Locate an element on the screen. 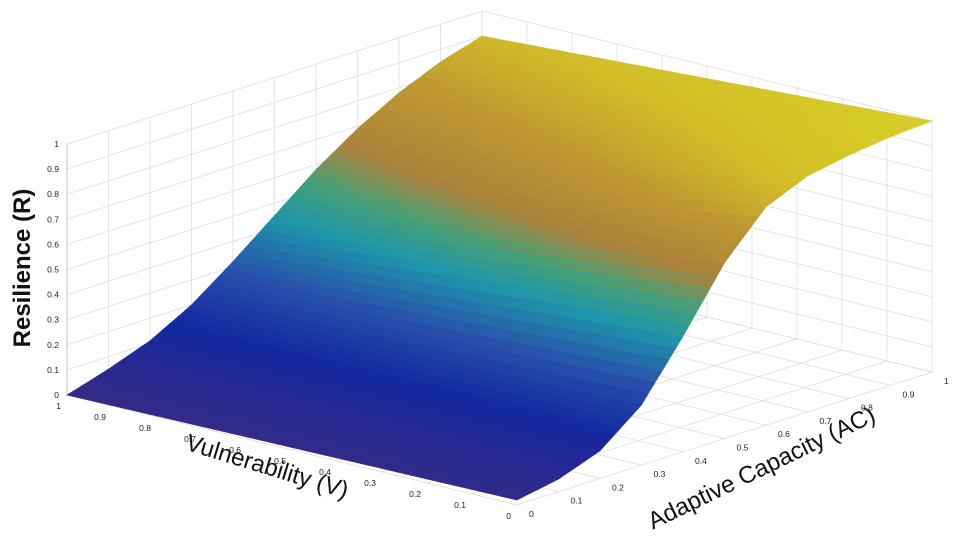 Image resolution: width=957 pixels, height=545 pixels. z-tick-label: 1 is located at coordinates (56, 144).